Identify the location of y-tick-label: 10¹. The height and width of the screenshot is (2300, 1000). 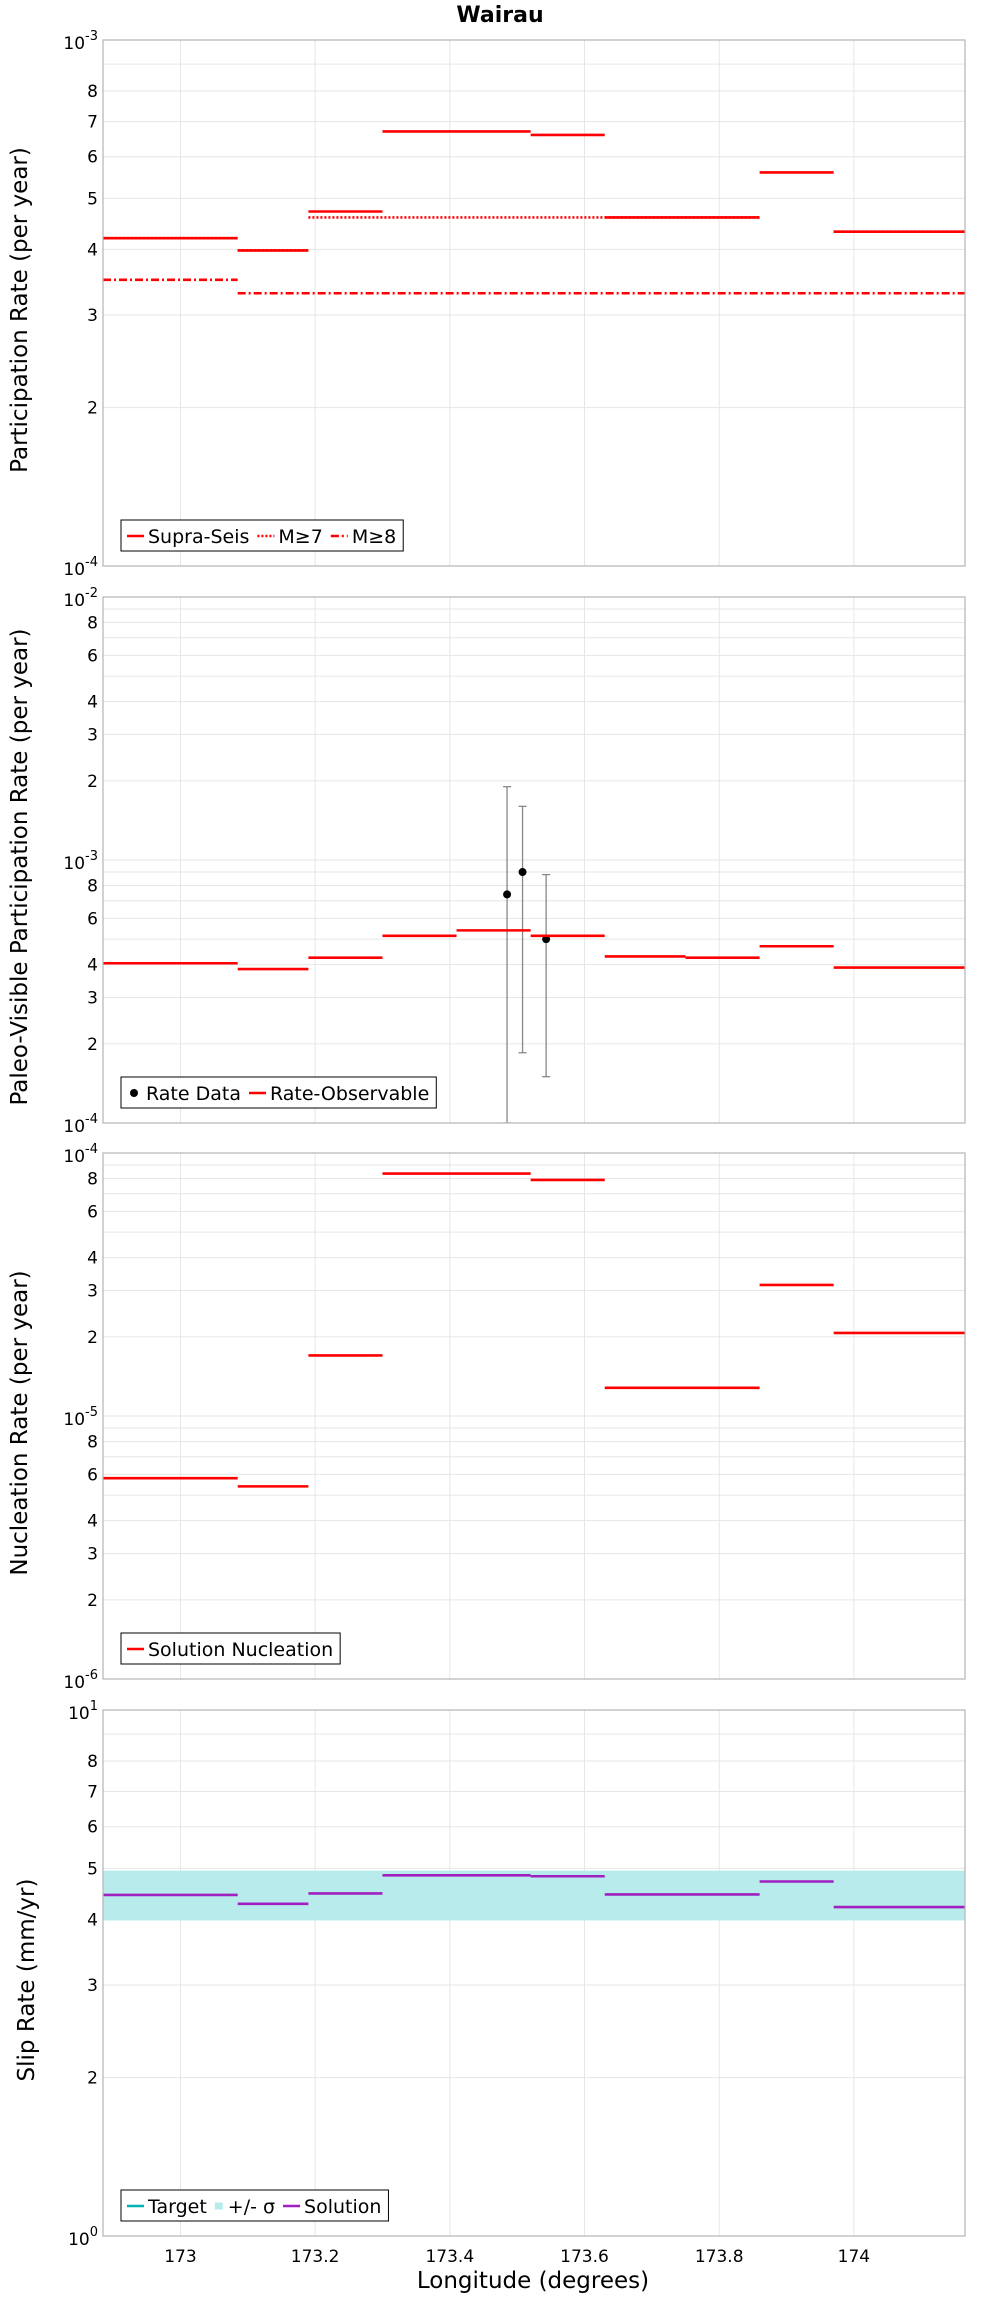
(83, 1711).